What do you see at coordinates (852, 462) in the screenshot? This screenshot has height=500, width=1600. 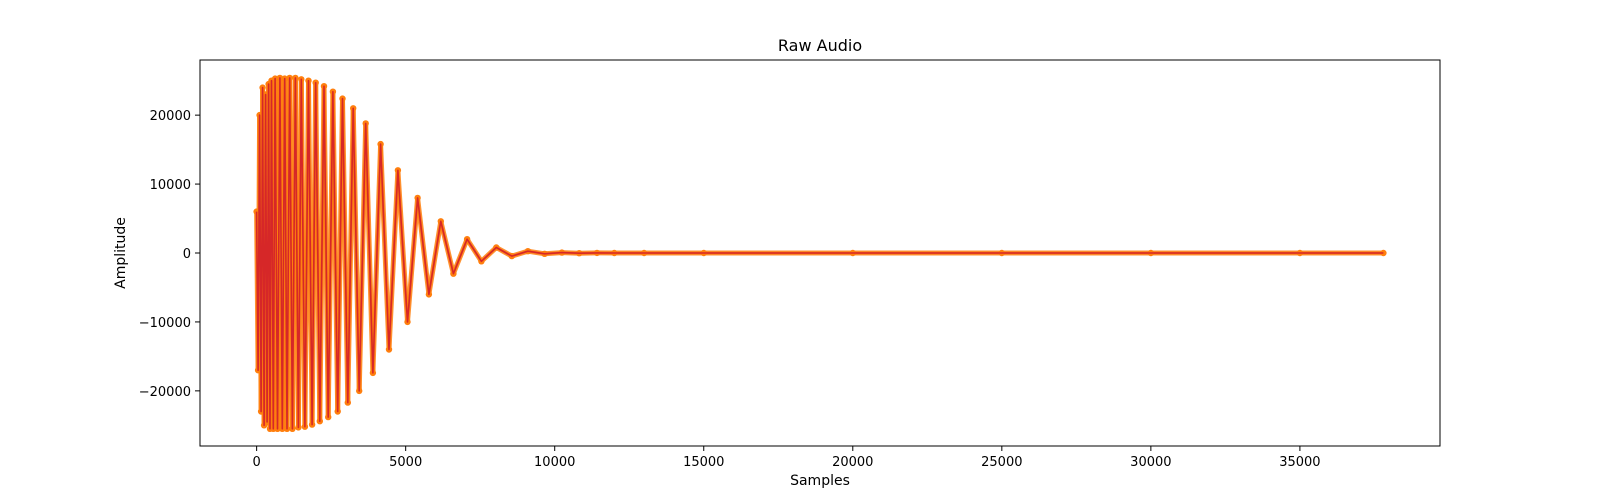 I see `x-tick-label: 20000` at bounding box center [852, 462].